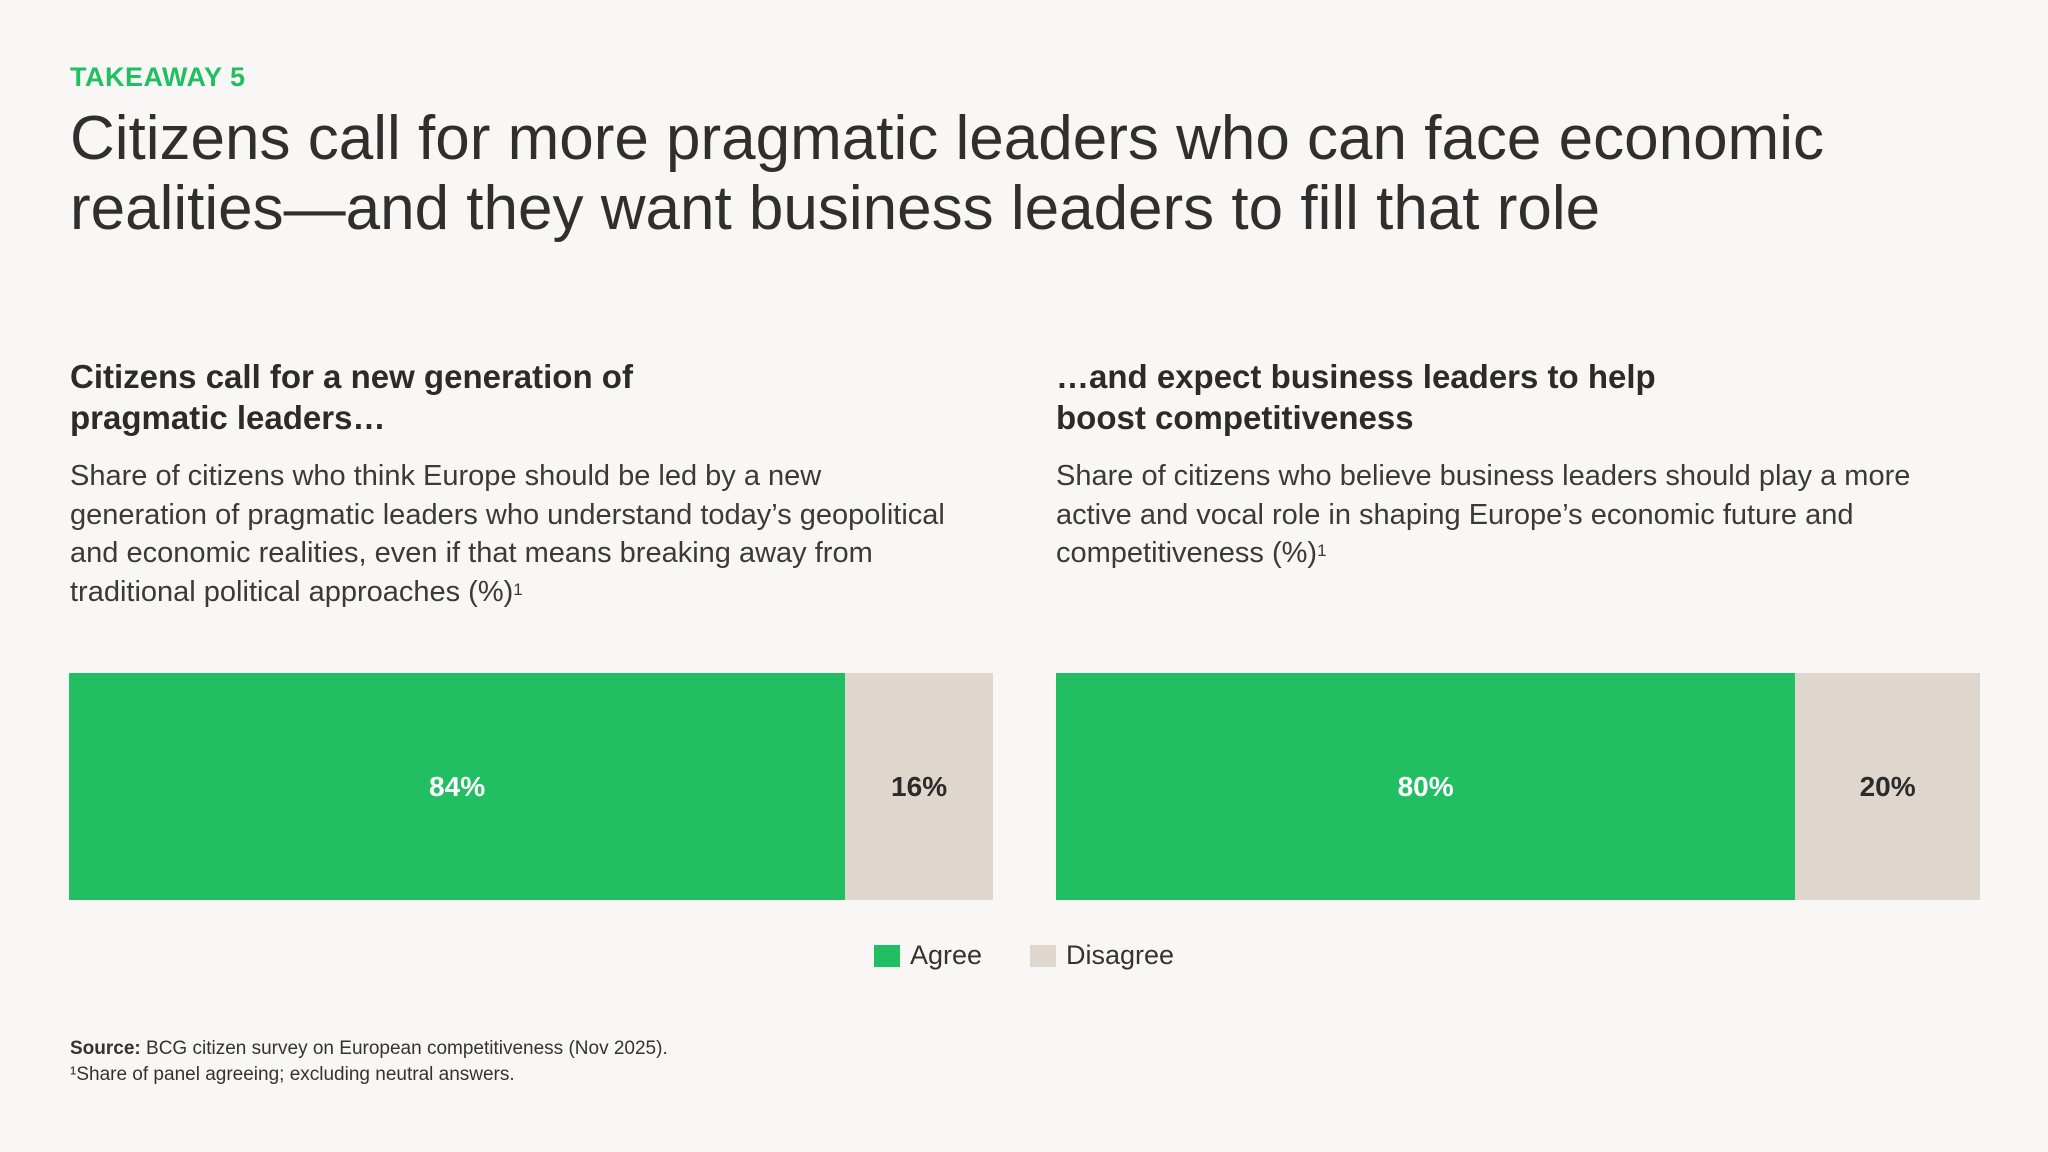  What do you see at coordinates (105, 1048) in the screenshot?
I see `source-label: Source:` at bounding box center [105, 1048].